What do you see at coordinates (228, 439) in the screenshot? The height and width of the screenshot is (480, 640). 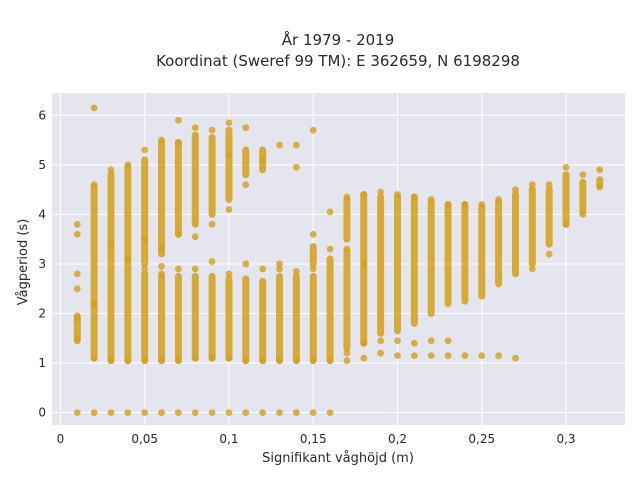 I see `x-tick-label: 0,1` at bounding box center [228, 439].